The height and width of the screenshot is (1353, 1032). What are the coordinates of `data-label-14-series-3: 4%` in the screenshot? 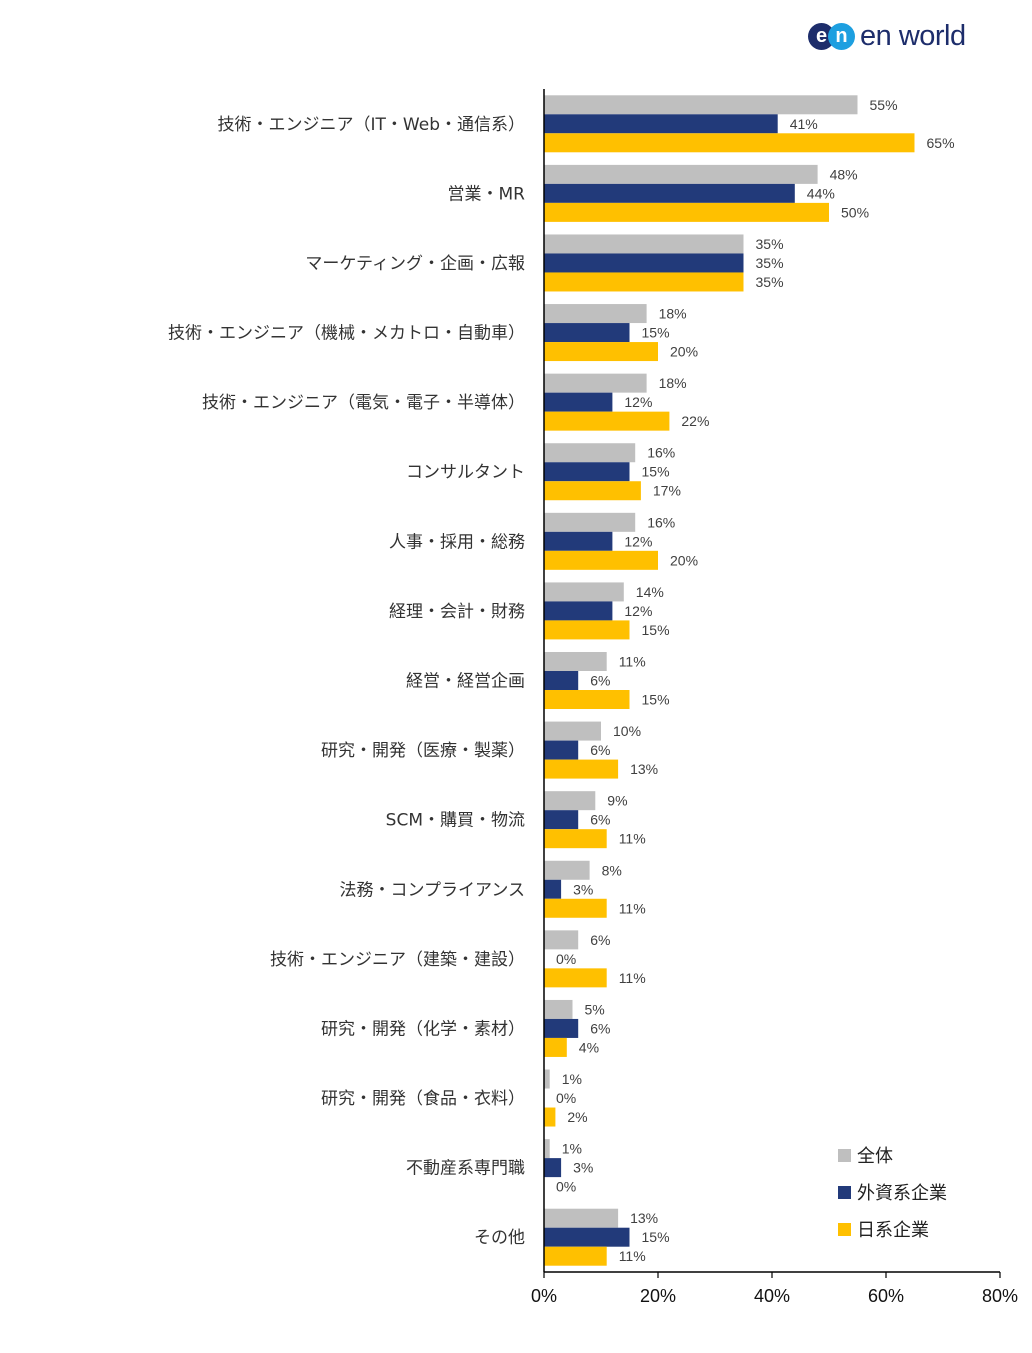 It's located at (589, 1047).